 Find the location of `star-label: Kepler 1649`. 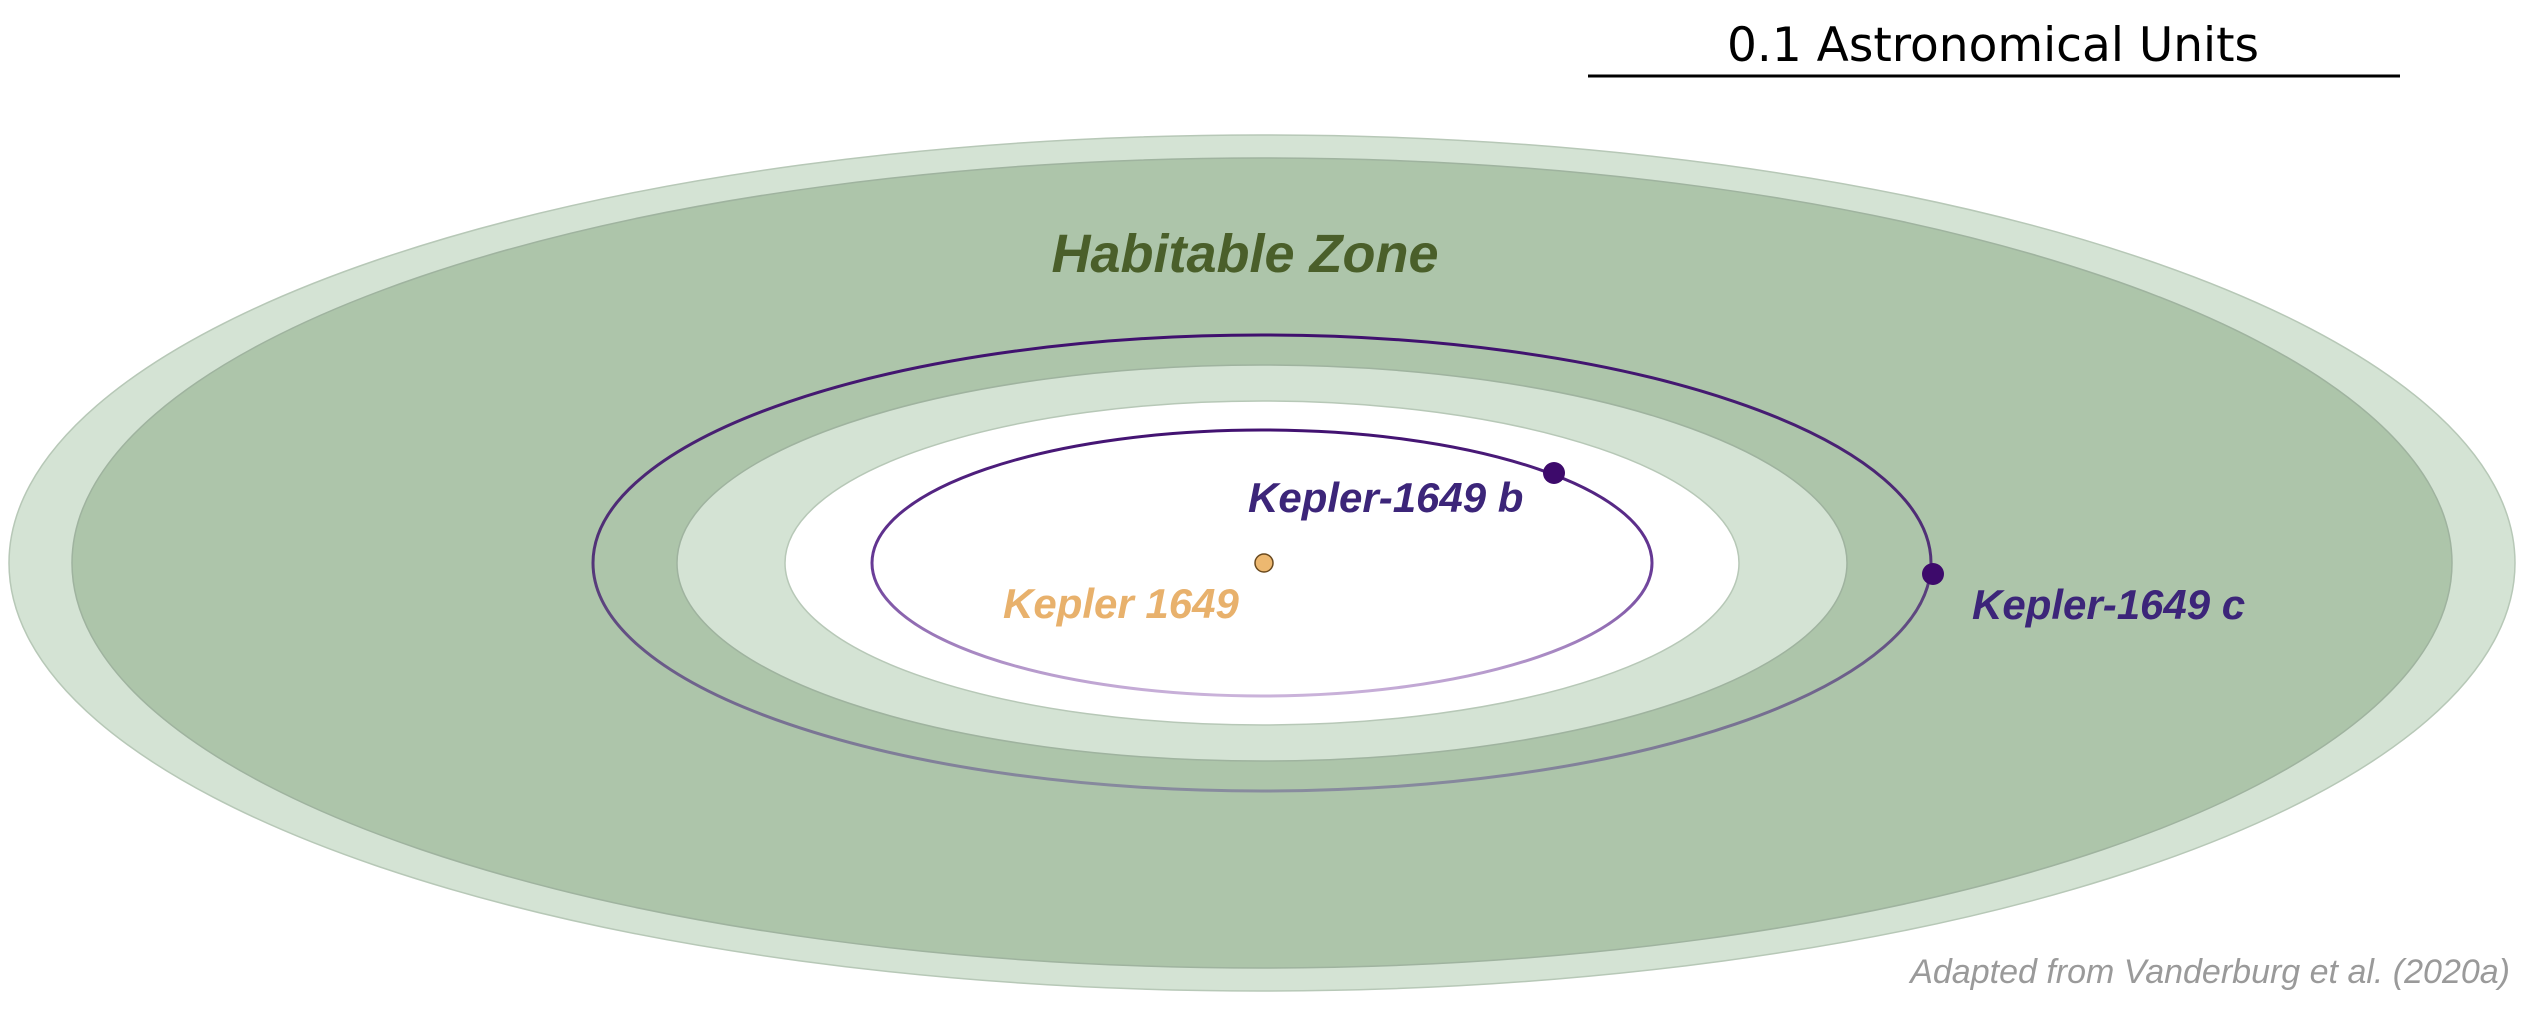

star-label: Kepler 1649 is located at coordinates (1121, 603).